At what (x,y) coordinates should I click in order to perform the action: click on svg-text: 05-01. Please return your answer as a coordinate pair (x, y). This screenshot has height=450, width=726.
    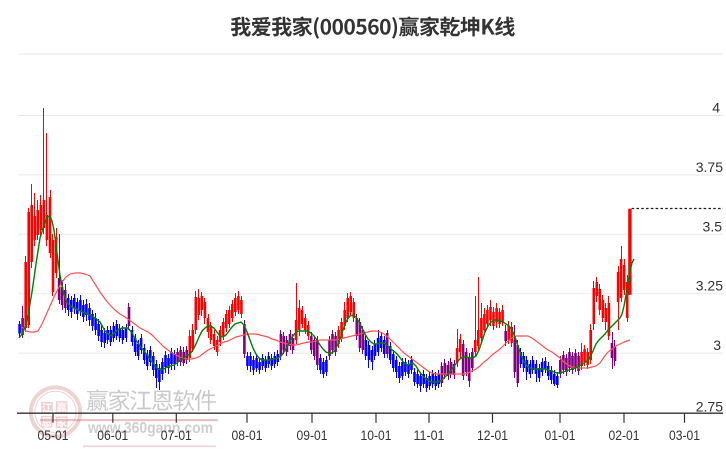
    Looking at the image, I should click on (53, 435).